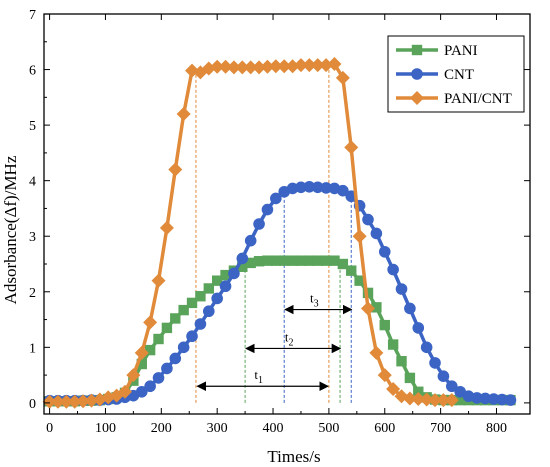 Image resolution: width=550 pixels, height=467 pixels. I want to click on legend-label: PANI, so click(461, 51).